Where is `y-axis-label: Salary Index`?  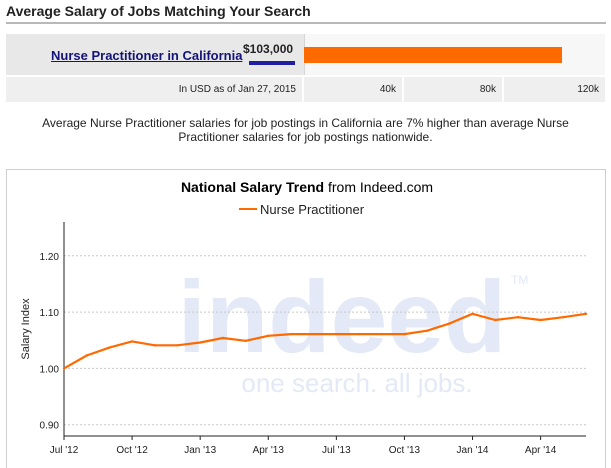
y-axis-label: Salary Index is located at coordinates (26, 329).